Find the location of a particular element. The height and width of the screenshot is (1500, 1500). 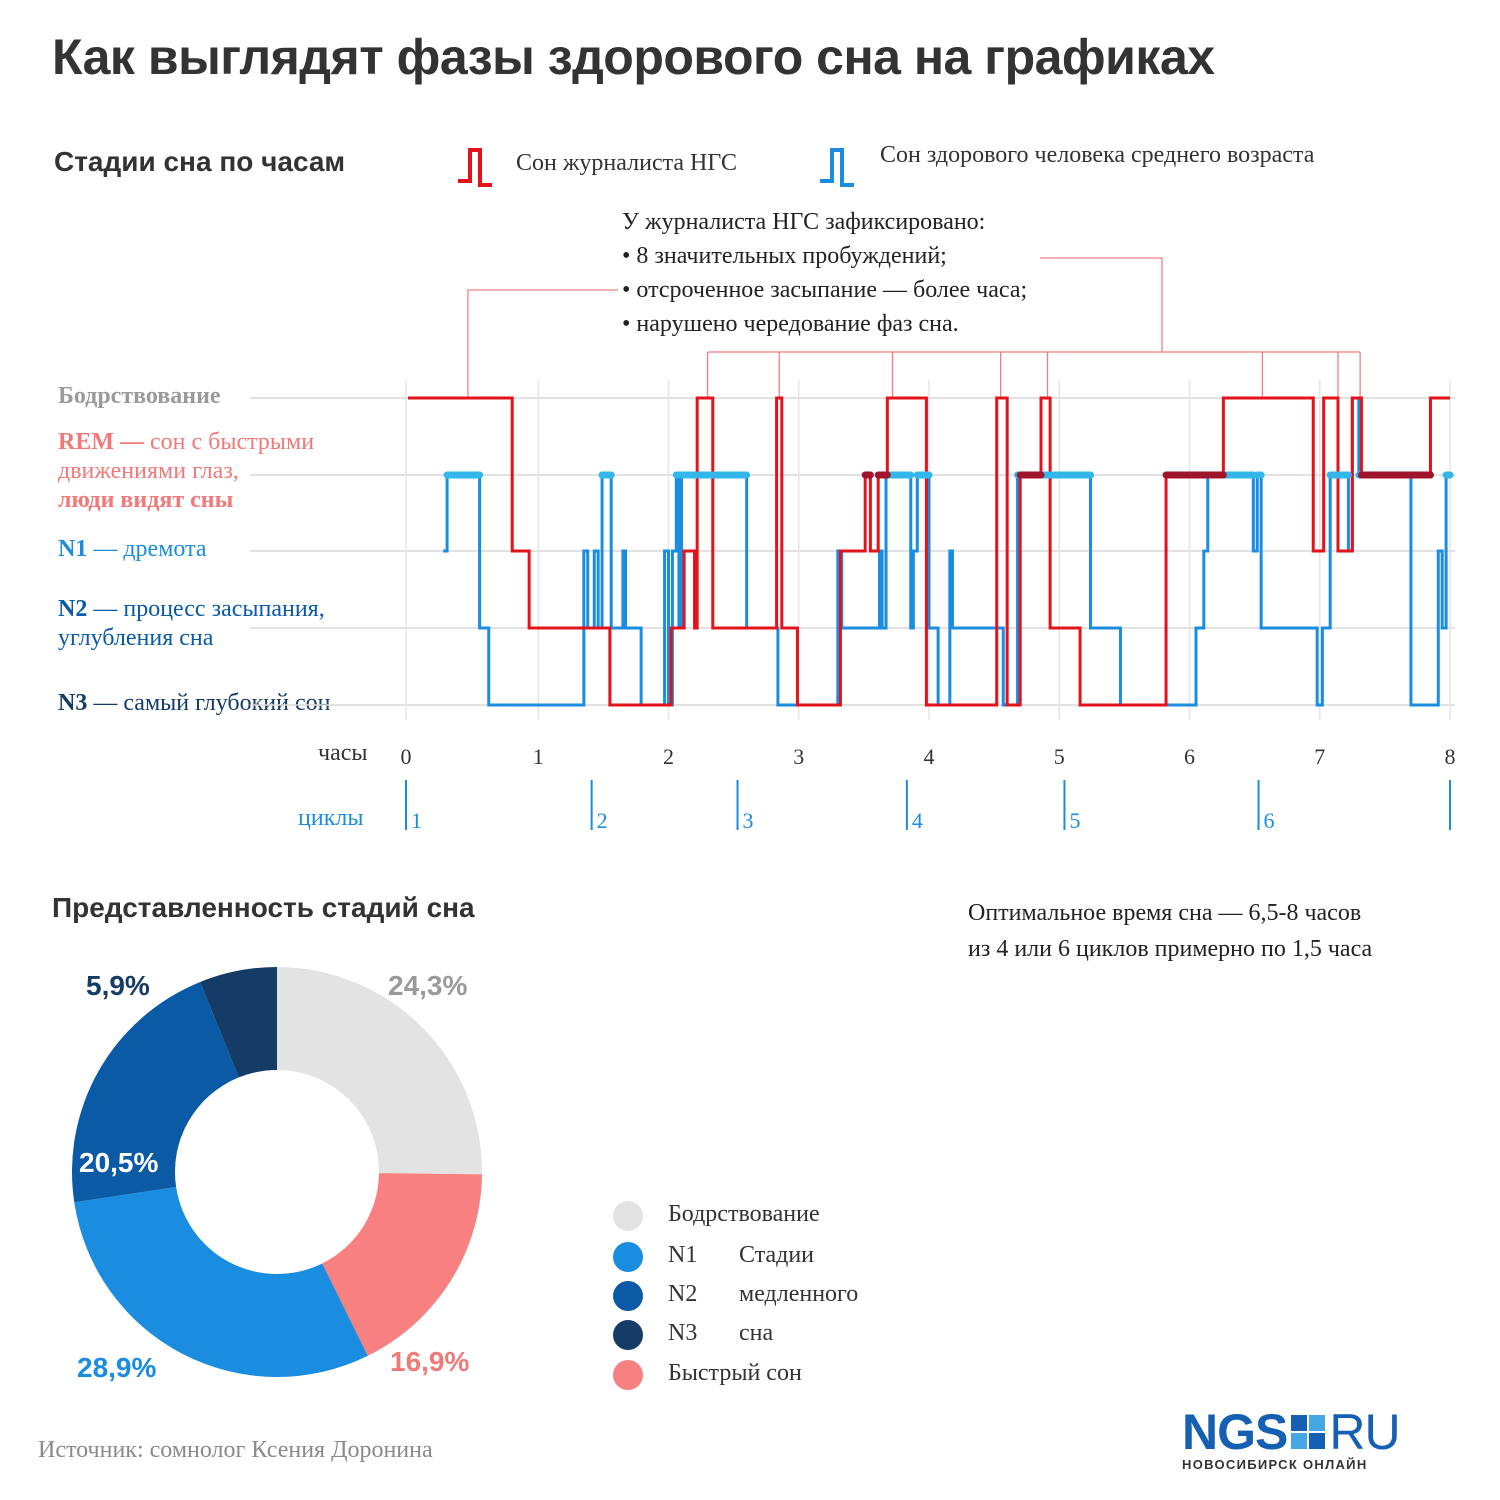

cycle-label: 1 is located at coordinates (416, 820).